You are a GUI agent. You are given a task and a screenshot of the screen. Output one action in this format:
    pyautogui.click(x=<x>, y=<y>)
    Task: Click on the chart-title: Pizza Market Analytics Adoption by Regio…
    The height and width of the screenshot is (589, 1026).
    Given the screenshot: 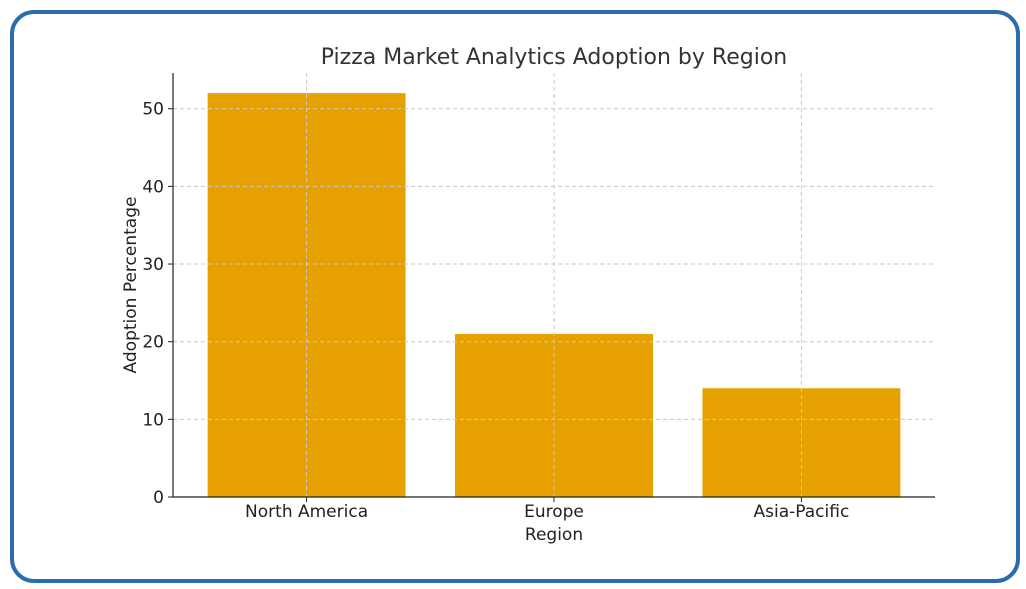 What is the action you would take?
    pyautogui.click(x=554, y=57)
    